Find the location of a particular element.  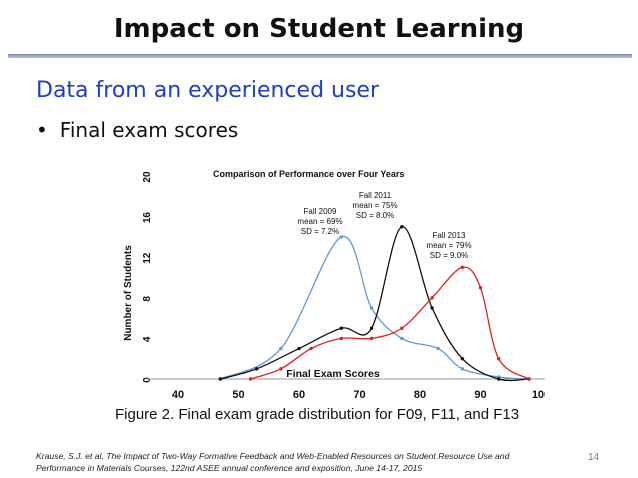

fall-2013-annotation-line: SD = 9.0% is located at coordinates (449, 255).